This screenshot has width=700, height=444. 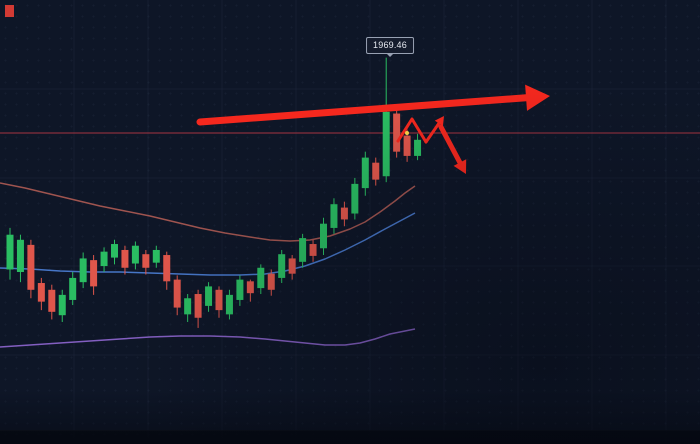 I want to click on bottom-bar, so click(x=350, y=437).